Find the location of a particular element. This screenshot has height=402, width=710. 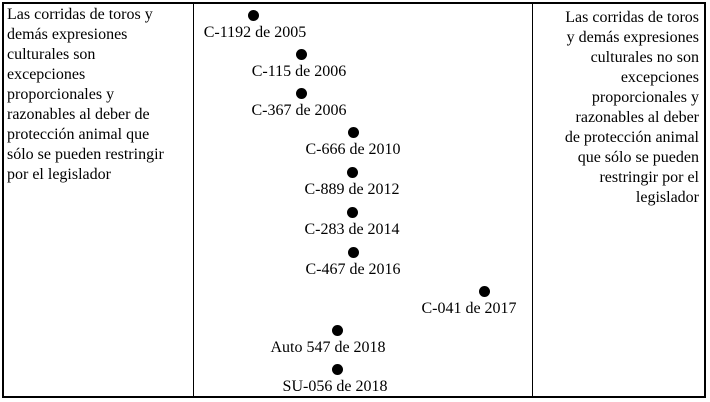

timeline-label: Auto 547 de 2018 is located at coordinates (328, 347).